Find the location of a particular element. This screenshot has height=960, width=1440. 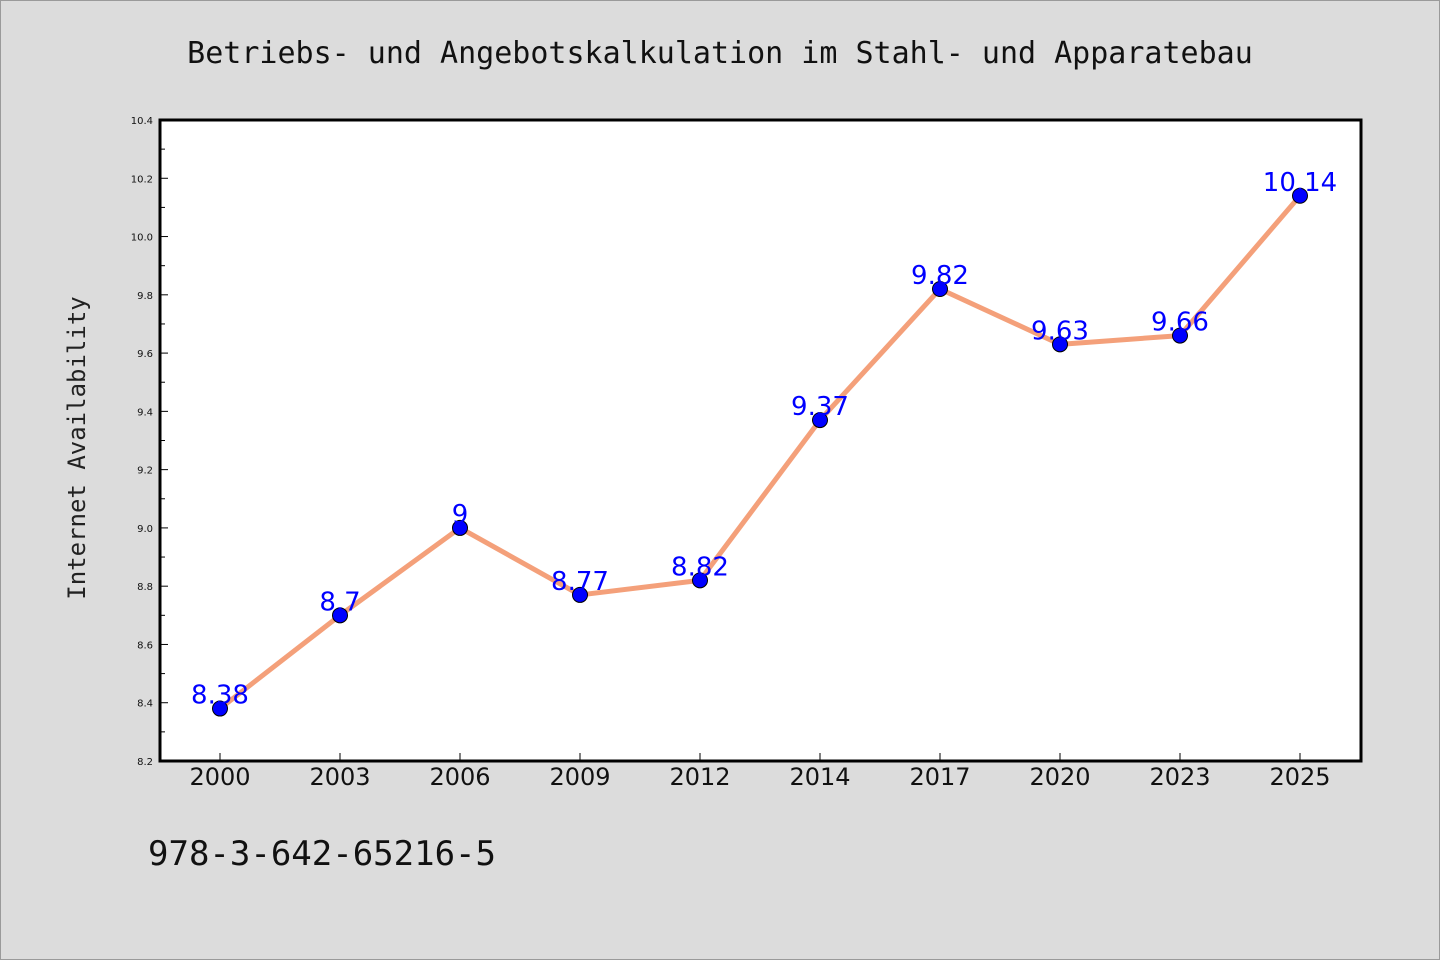

x-tick-label: 2012 is located at coordinates (699, 777).